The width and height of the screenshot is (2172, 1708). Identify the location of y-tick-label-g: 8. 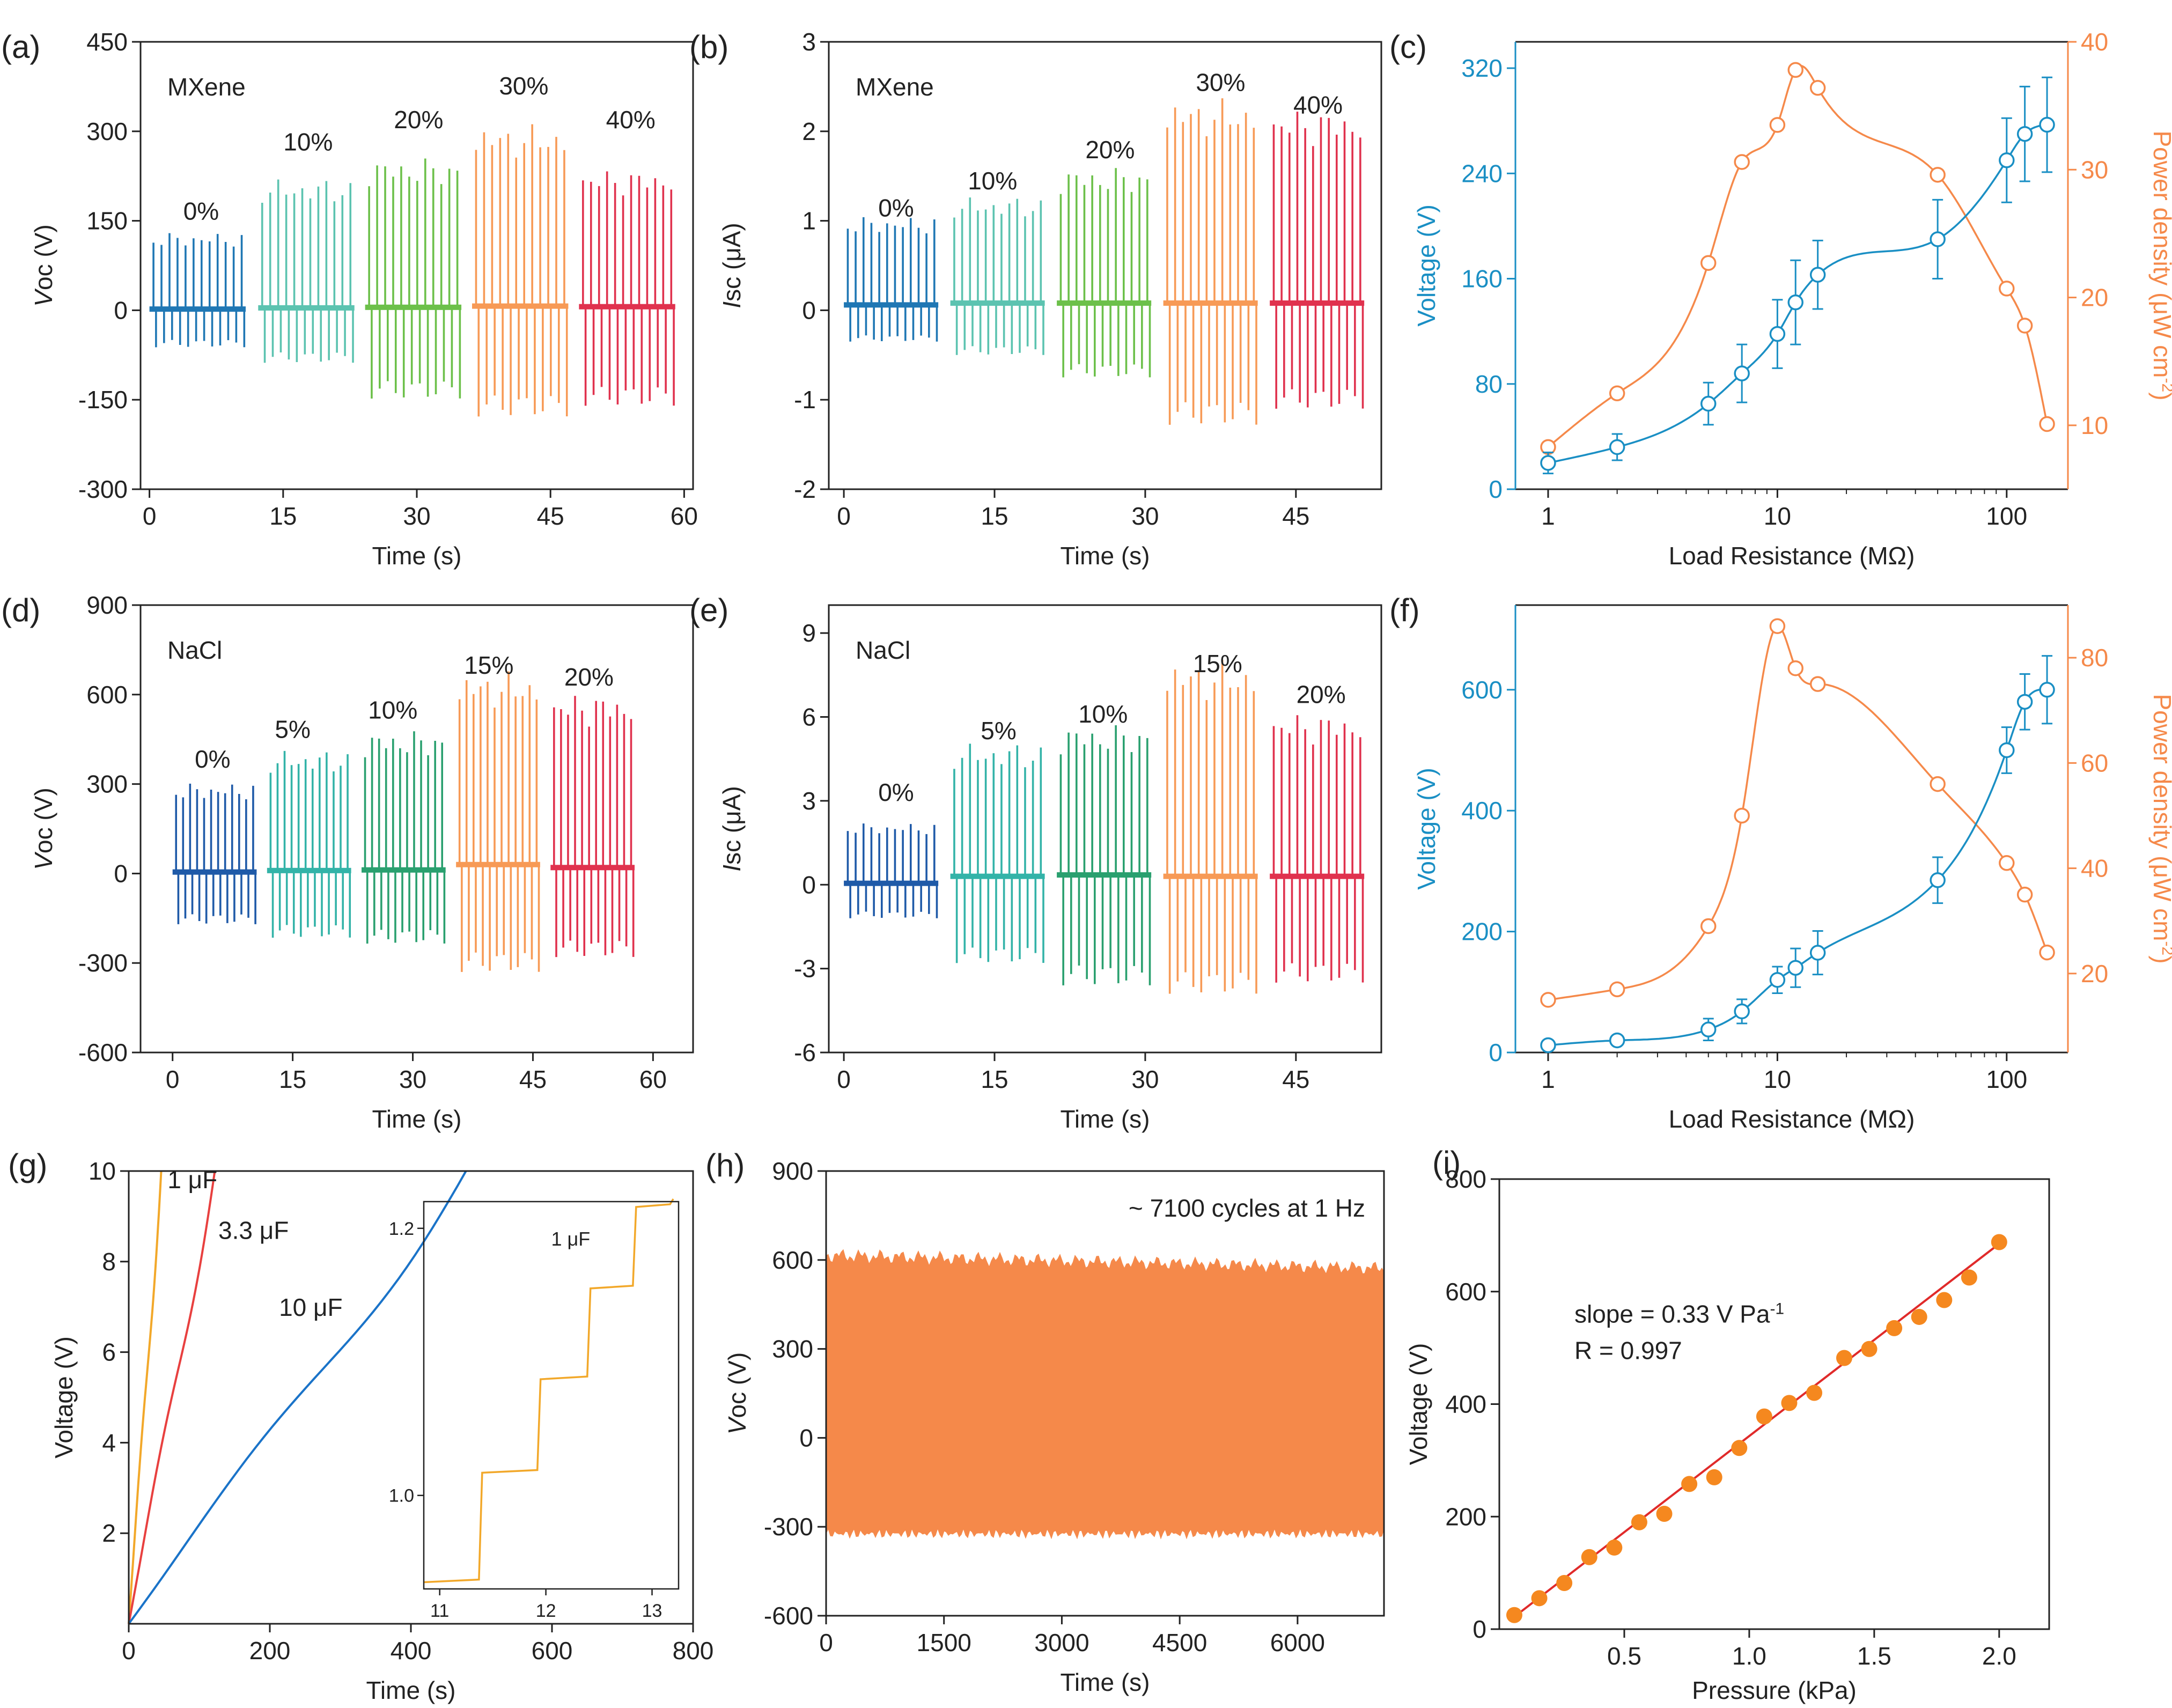
(109, 1262).